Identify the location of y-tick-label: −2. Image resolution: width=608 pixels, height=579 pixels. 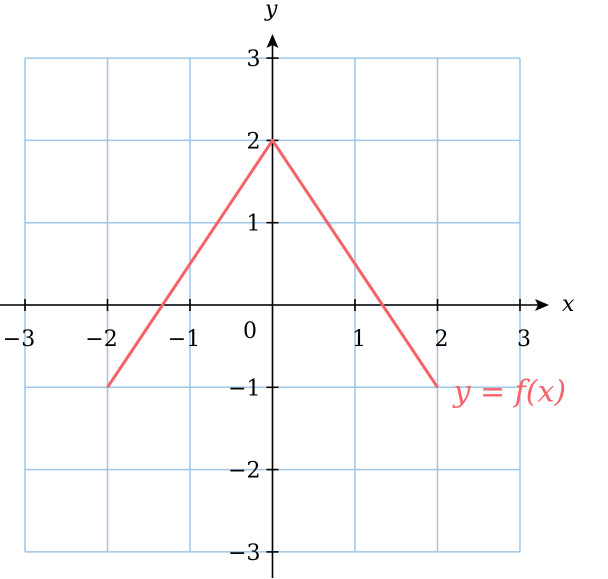
(244, 471).